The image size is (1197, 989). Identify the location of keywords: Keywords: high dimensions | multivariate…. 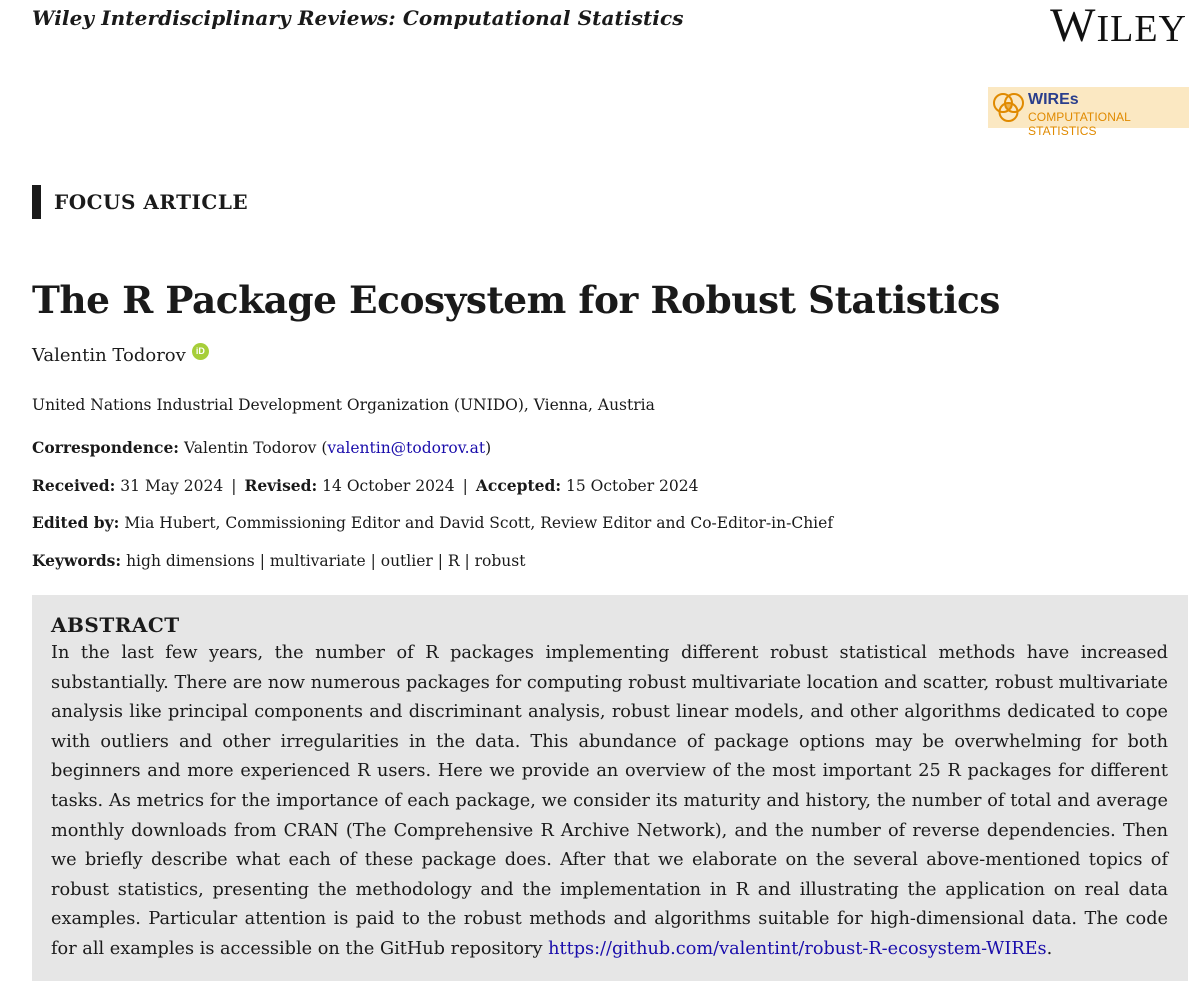
(278, 560).